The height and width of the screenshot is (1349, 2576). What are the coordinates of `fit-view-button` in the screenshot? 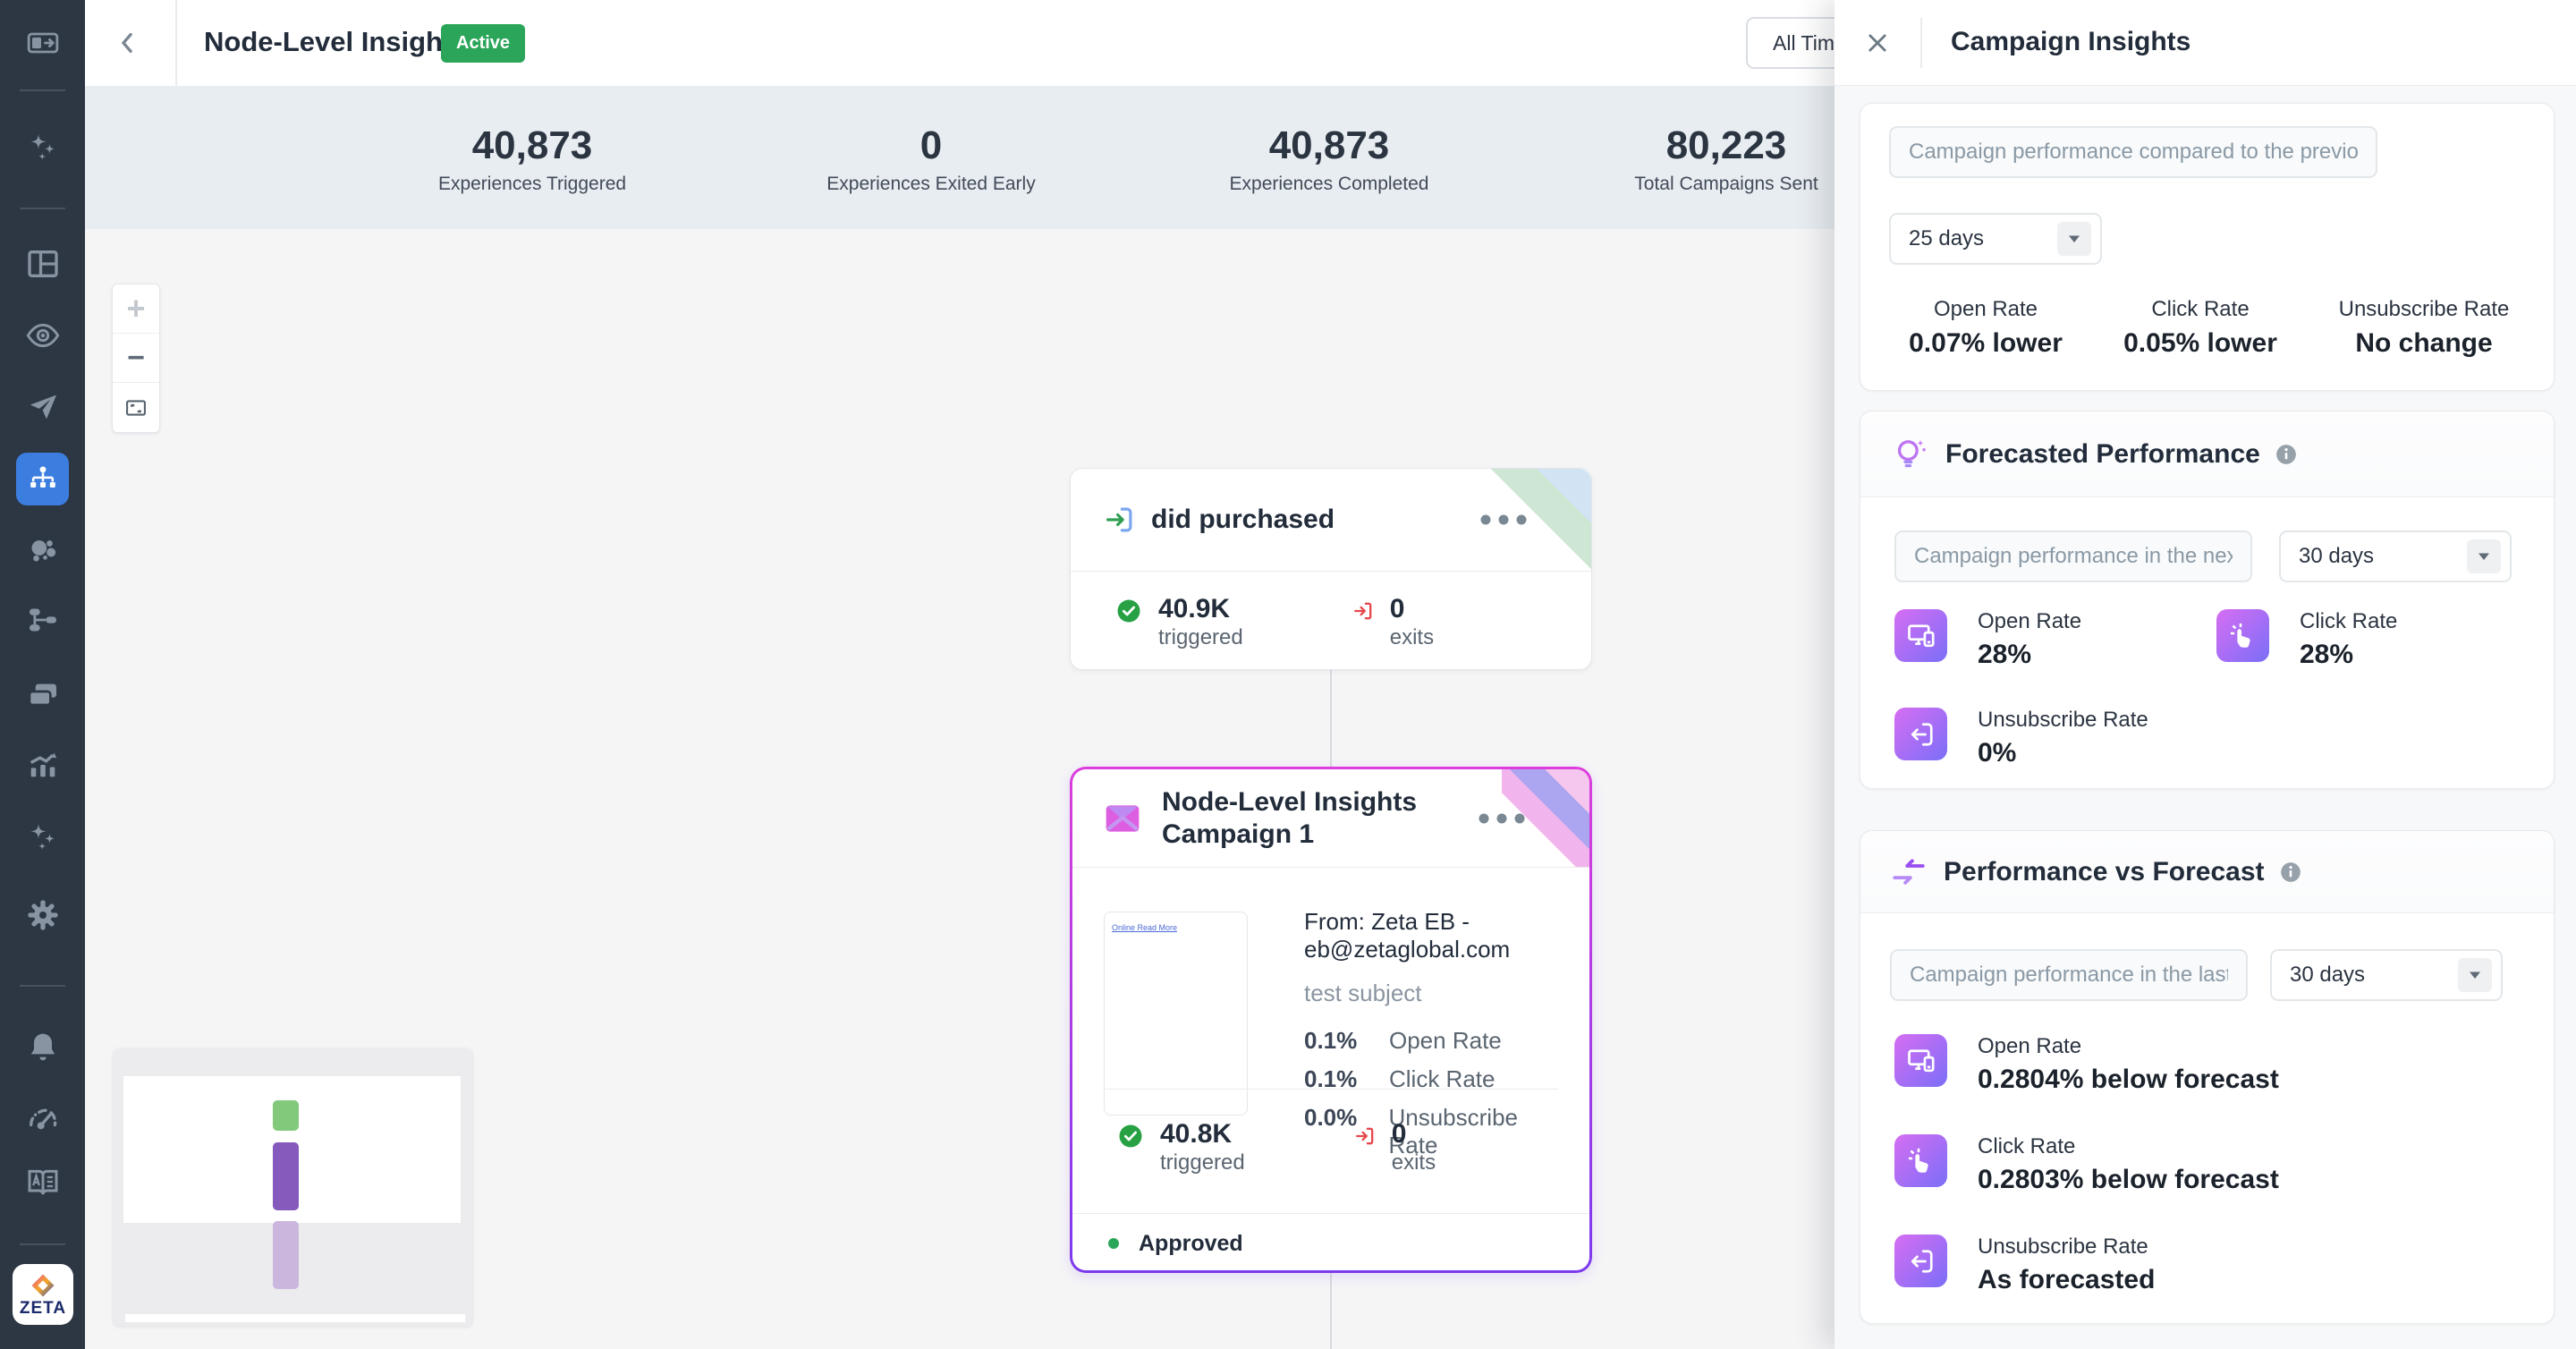 It's located at (136, 407).